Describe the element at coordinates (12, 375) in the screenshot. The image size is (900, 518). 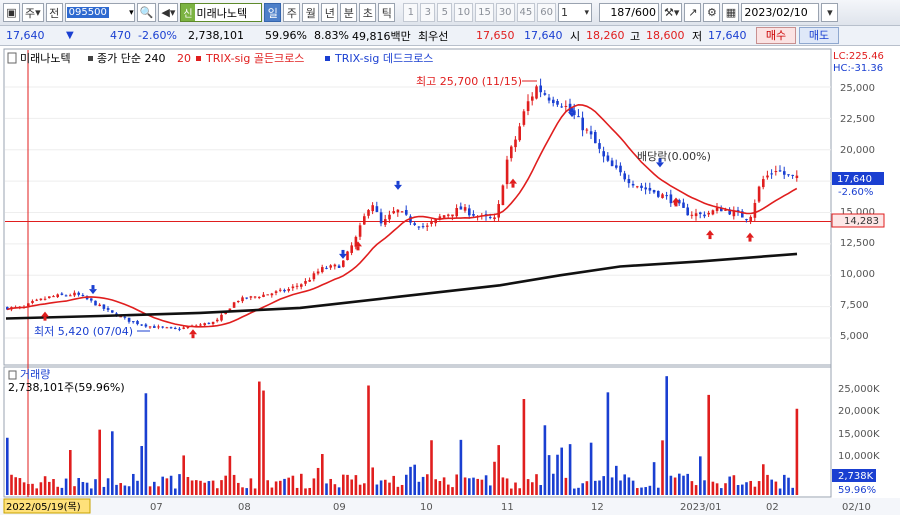
I see `volume-legend-box-icon` at that location.